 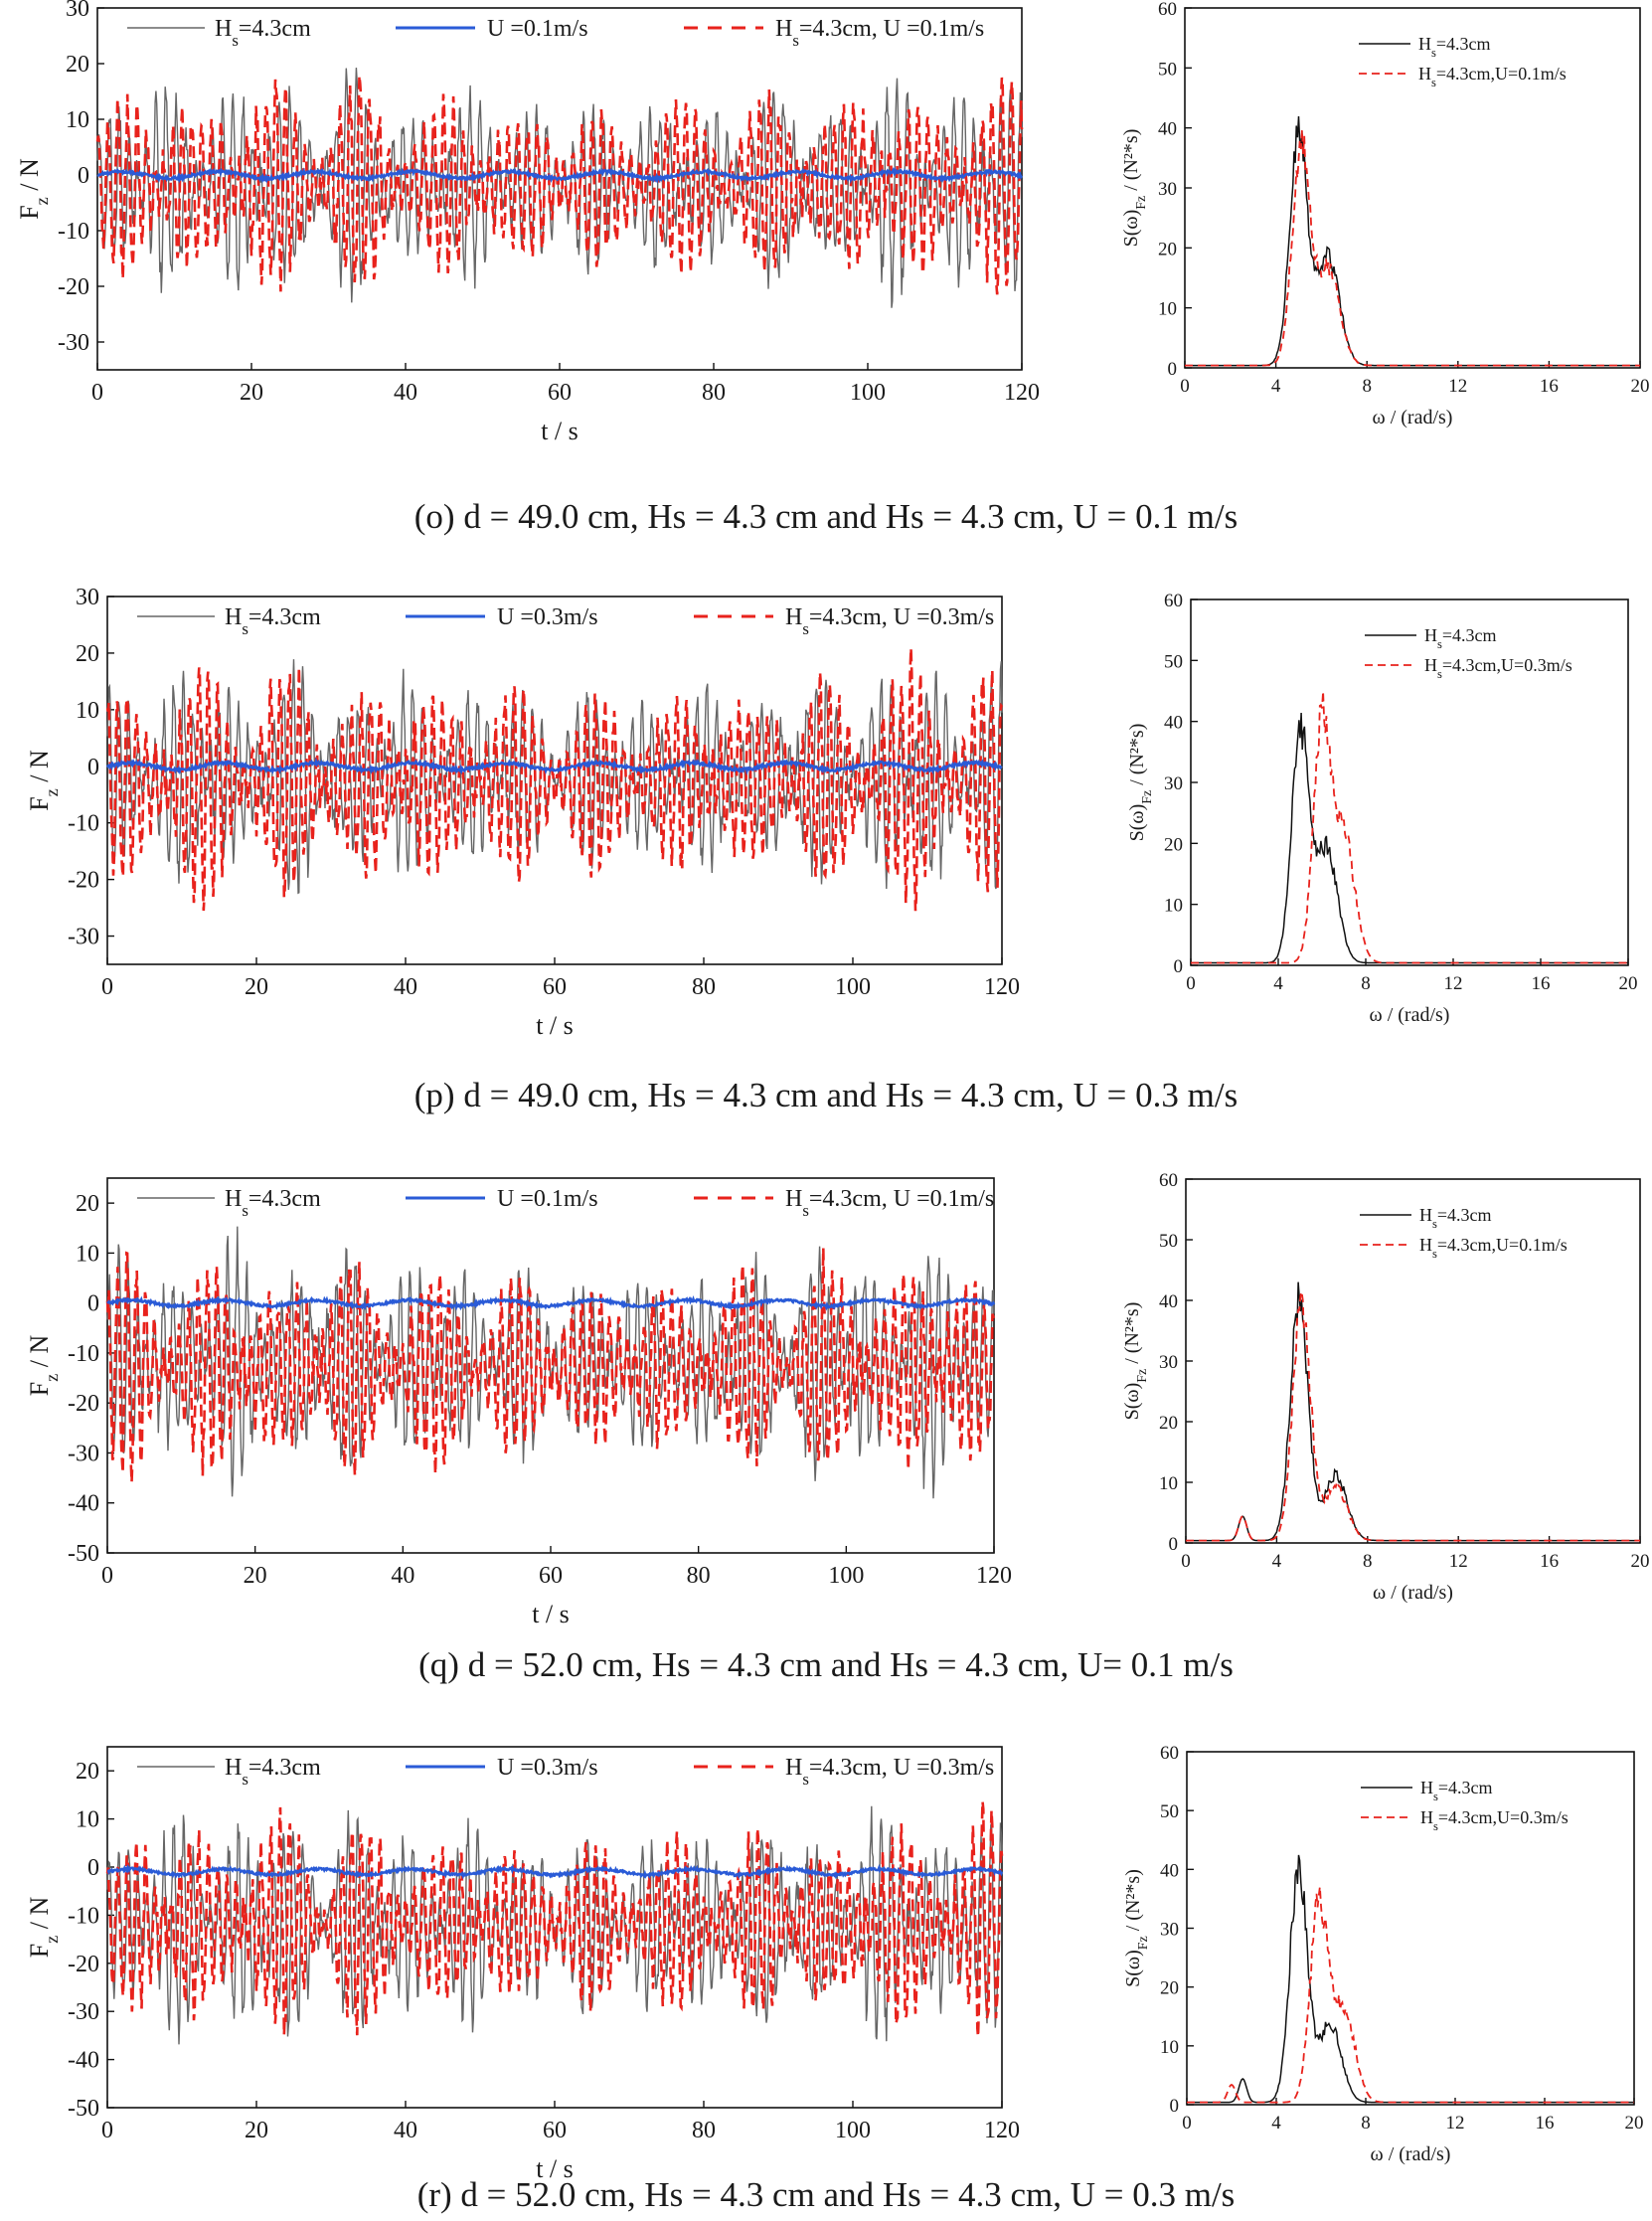 I want to click on legend-label-spec-combined: Hs=4.3cm,U=0.1m/s, so click(x=1492, y=77).